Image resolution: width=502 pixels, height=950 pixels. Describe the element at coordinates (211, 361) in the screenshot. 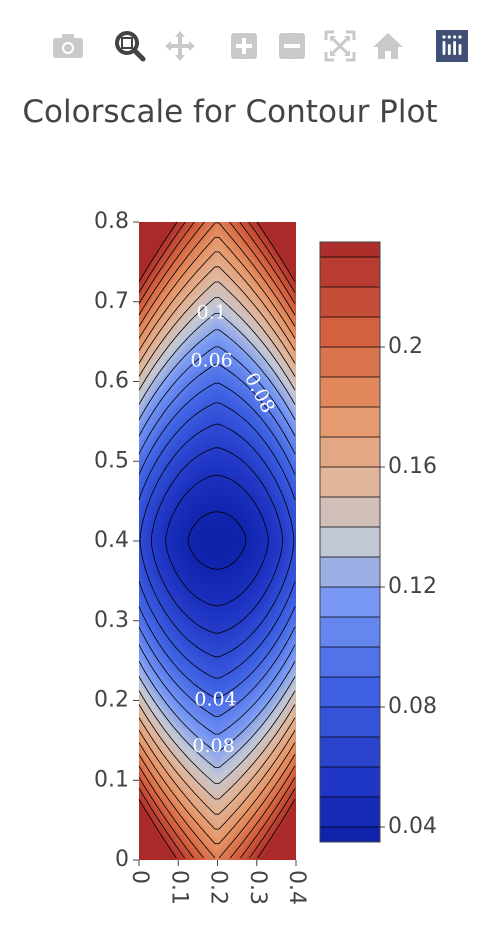

I see `contour-label: 0.06` at that location.